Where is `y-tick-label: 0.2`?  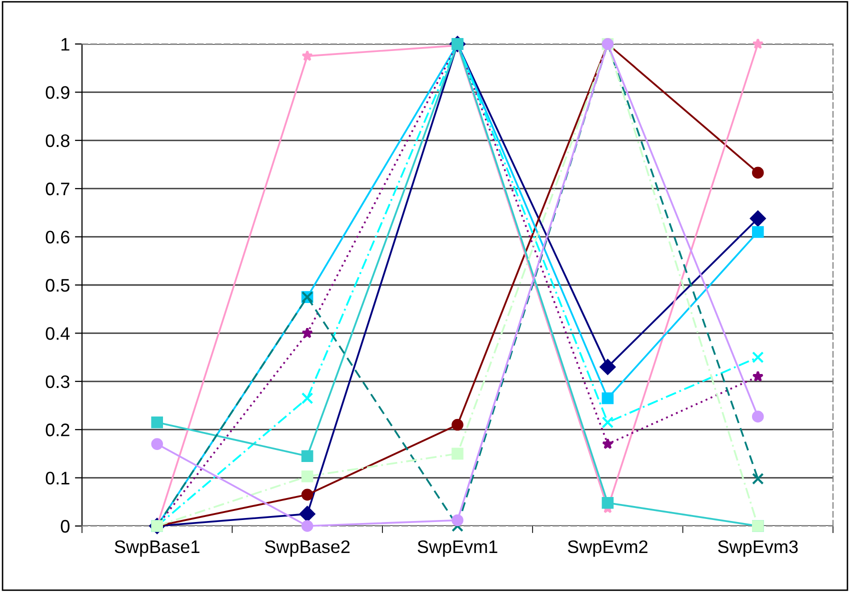
y-tick-label: 0.2 is located at coordinates (58, 430).